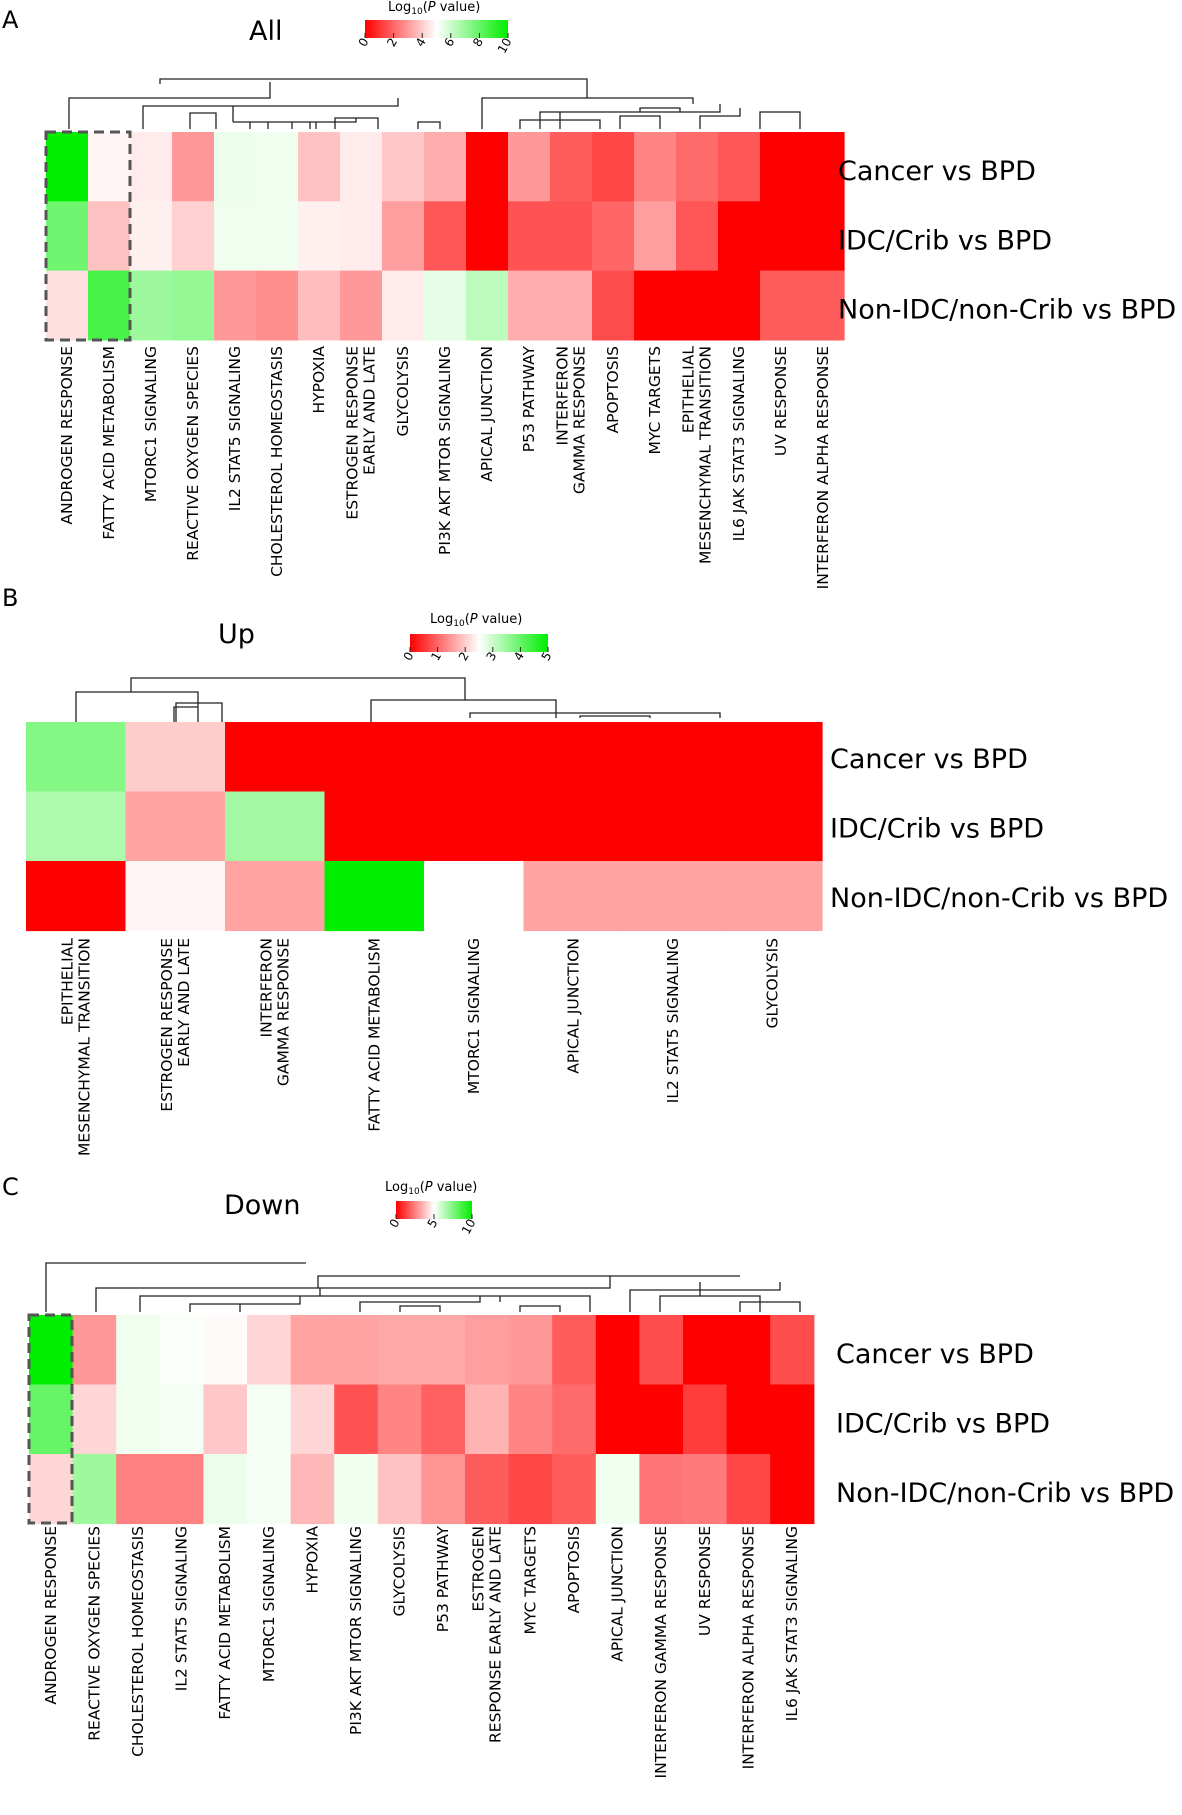  I want to click on heatmap-cell-a-r1-c9, so click(445, 236).